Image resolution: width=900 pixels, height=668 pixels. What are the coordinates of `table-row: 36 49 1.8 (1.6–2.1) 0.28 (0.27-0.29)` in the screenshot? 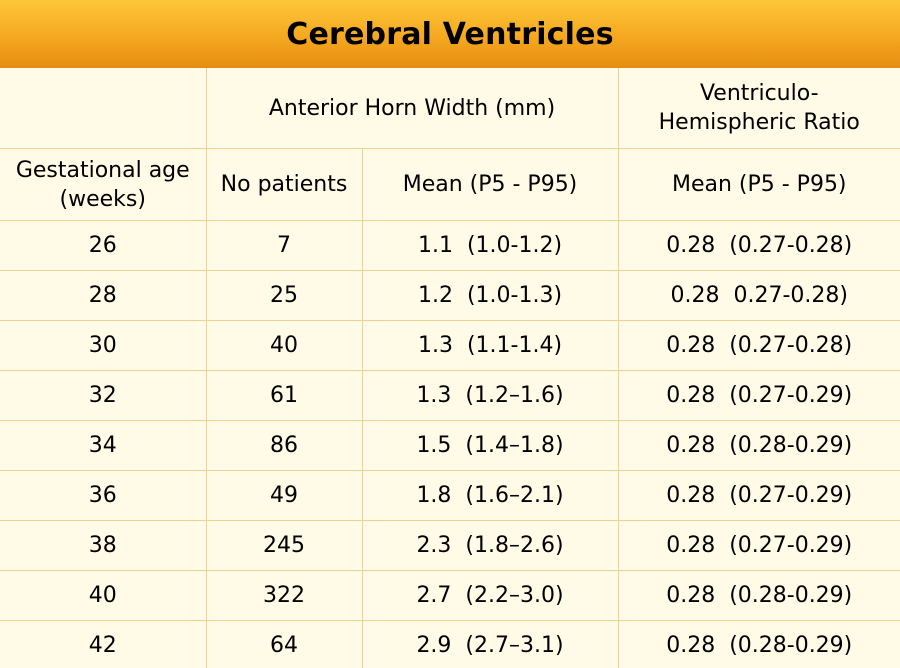 It's located at (450, 495).